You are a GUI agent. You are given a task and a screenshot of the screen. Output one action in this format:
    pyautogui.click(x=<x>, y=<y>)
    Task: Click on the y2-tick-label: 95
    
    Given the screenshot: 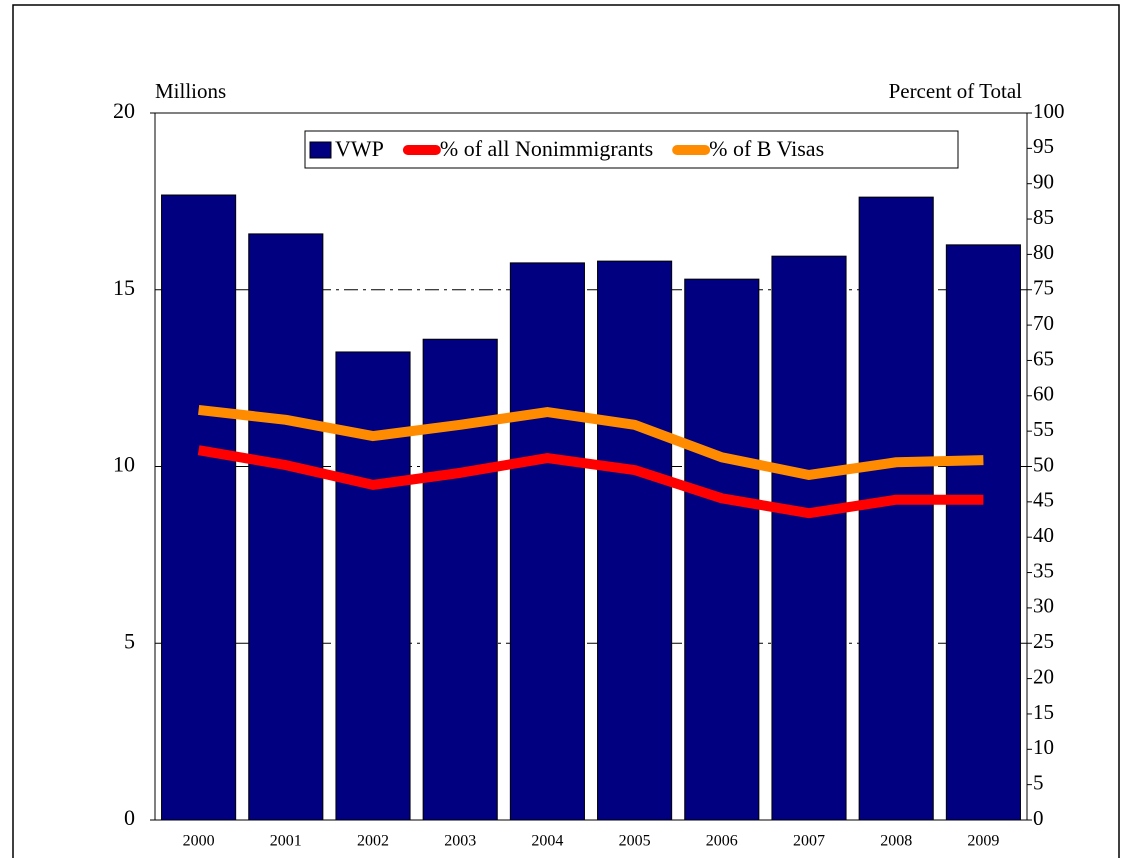 What is the action you would take?
    pyautogui.click(x=1043, y=146)
    